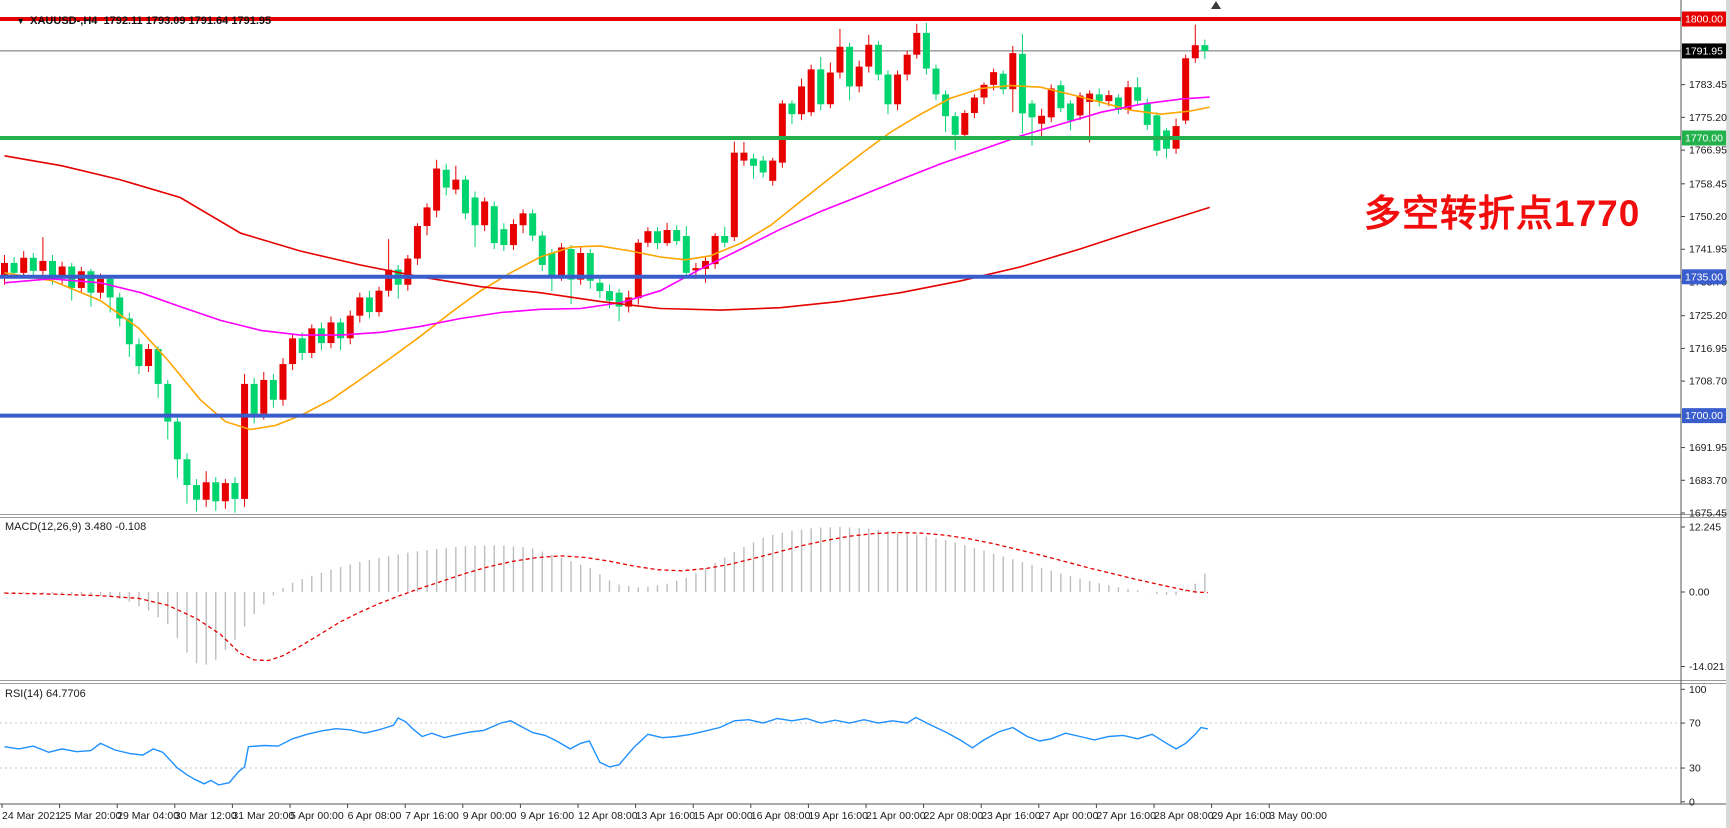 The image size is (1730, 828). I want to click on time-tick-label: 21 Apr 00:00, so click(896, 816).